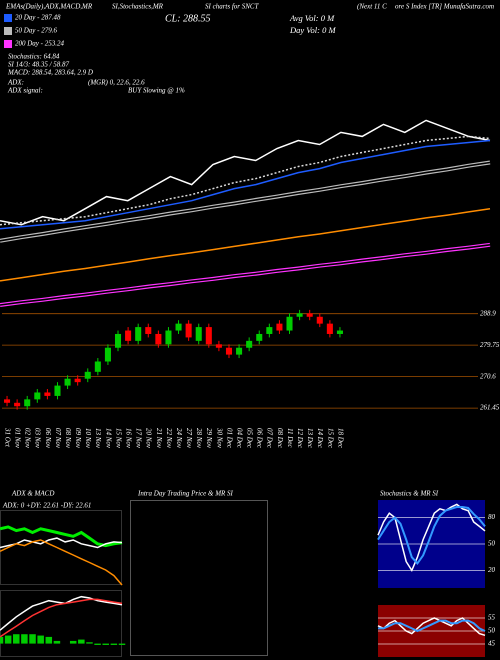 The height and width of the screenshot is (660, 500). Describe the element at coordinates (488, 313) in the screenshot. I see `y-tick-label: 288.9` at that location.